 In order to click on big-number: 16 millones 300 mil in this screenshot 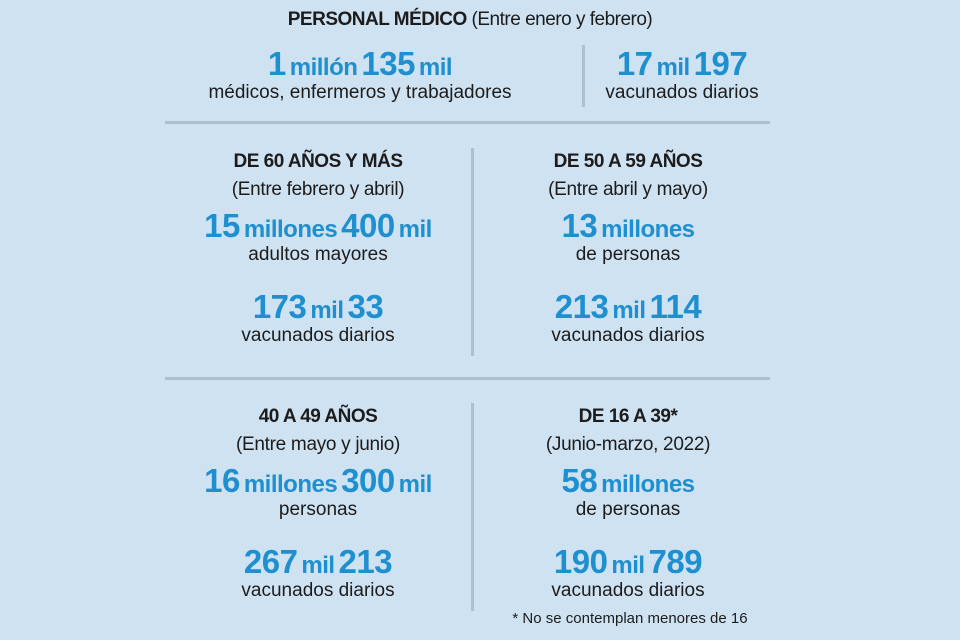, I will do `click(318, 480)`.